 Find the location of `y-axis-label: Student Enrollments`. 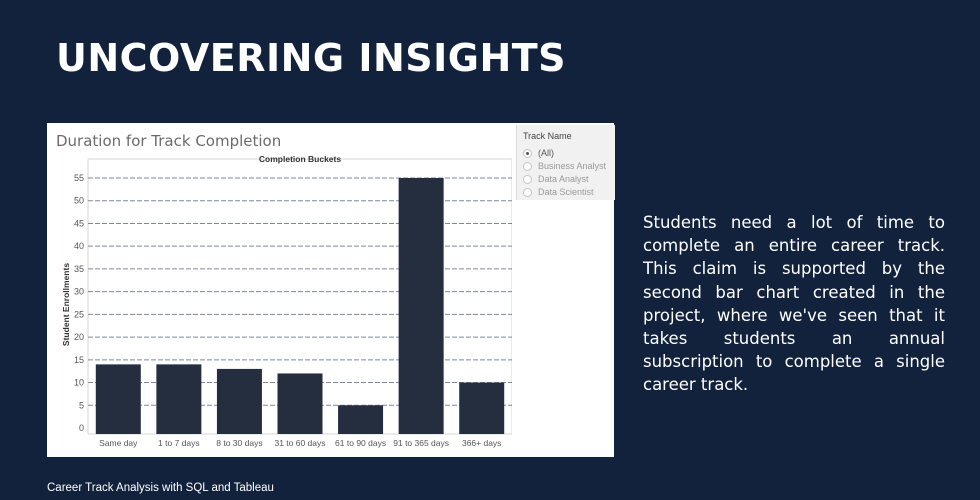

y-axis-label: Student Enrollments is located at coordinates (66, 304).